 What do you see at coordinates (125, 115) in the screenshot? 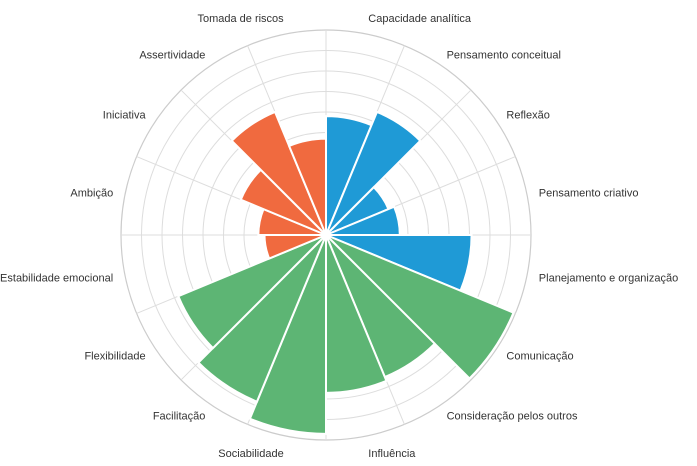
I see `category-label: Iniciativa` at bounding box center [125, 115].